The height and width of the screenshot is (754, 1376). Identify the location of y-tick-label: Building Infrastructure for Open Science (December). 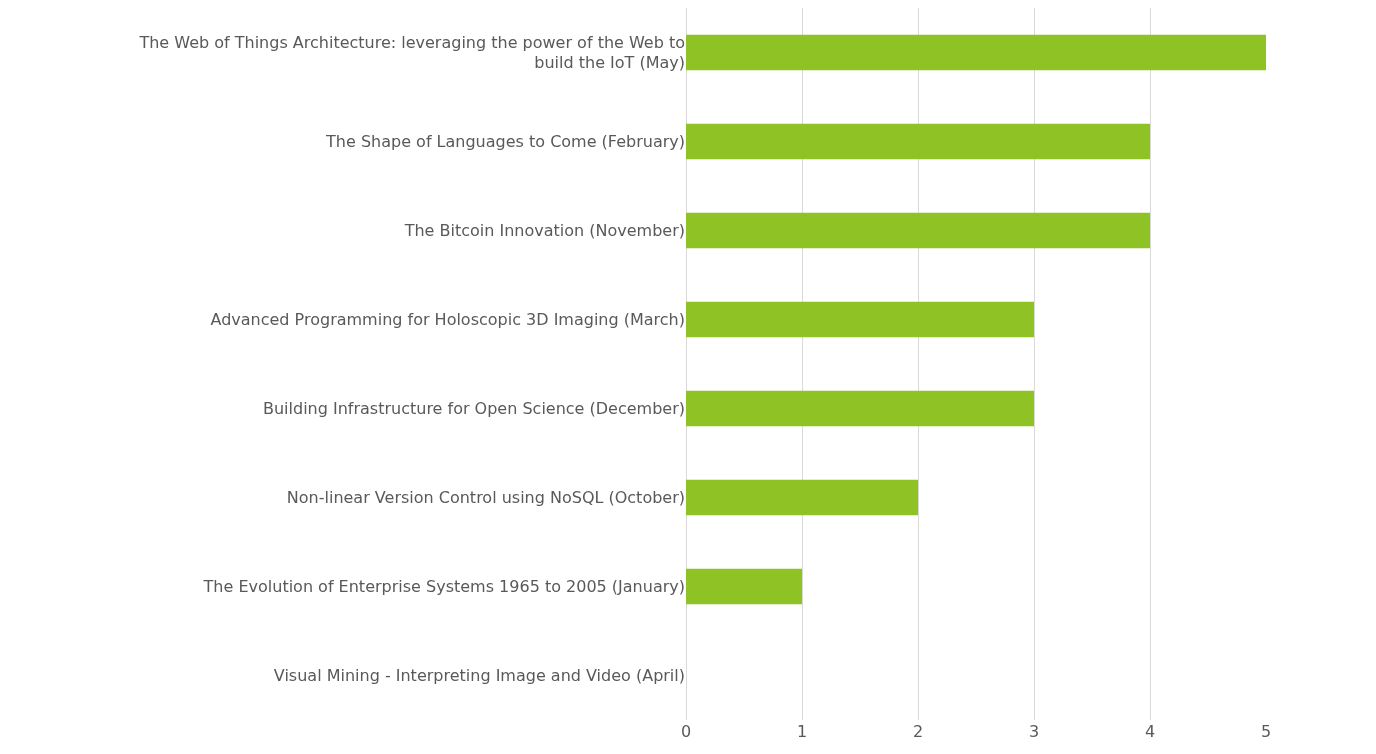
(473, 409).